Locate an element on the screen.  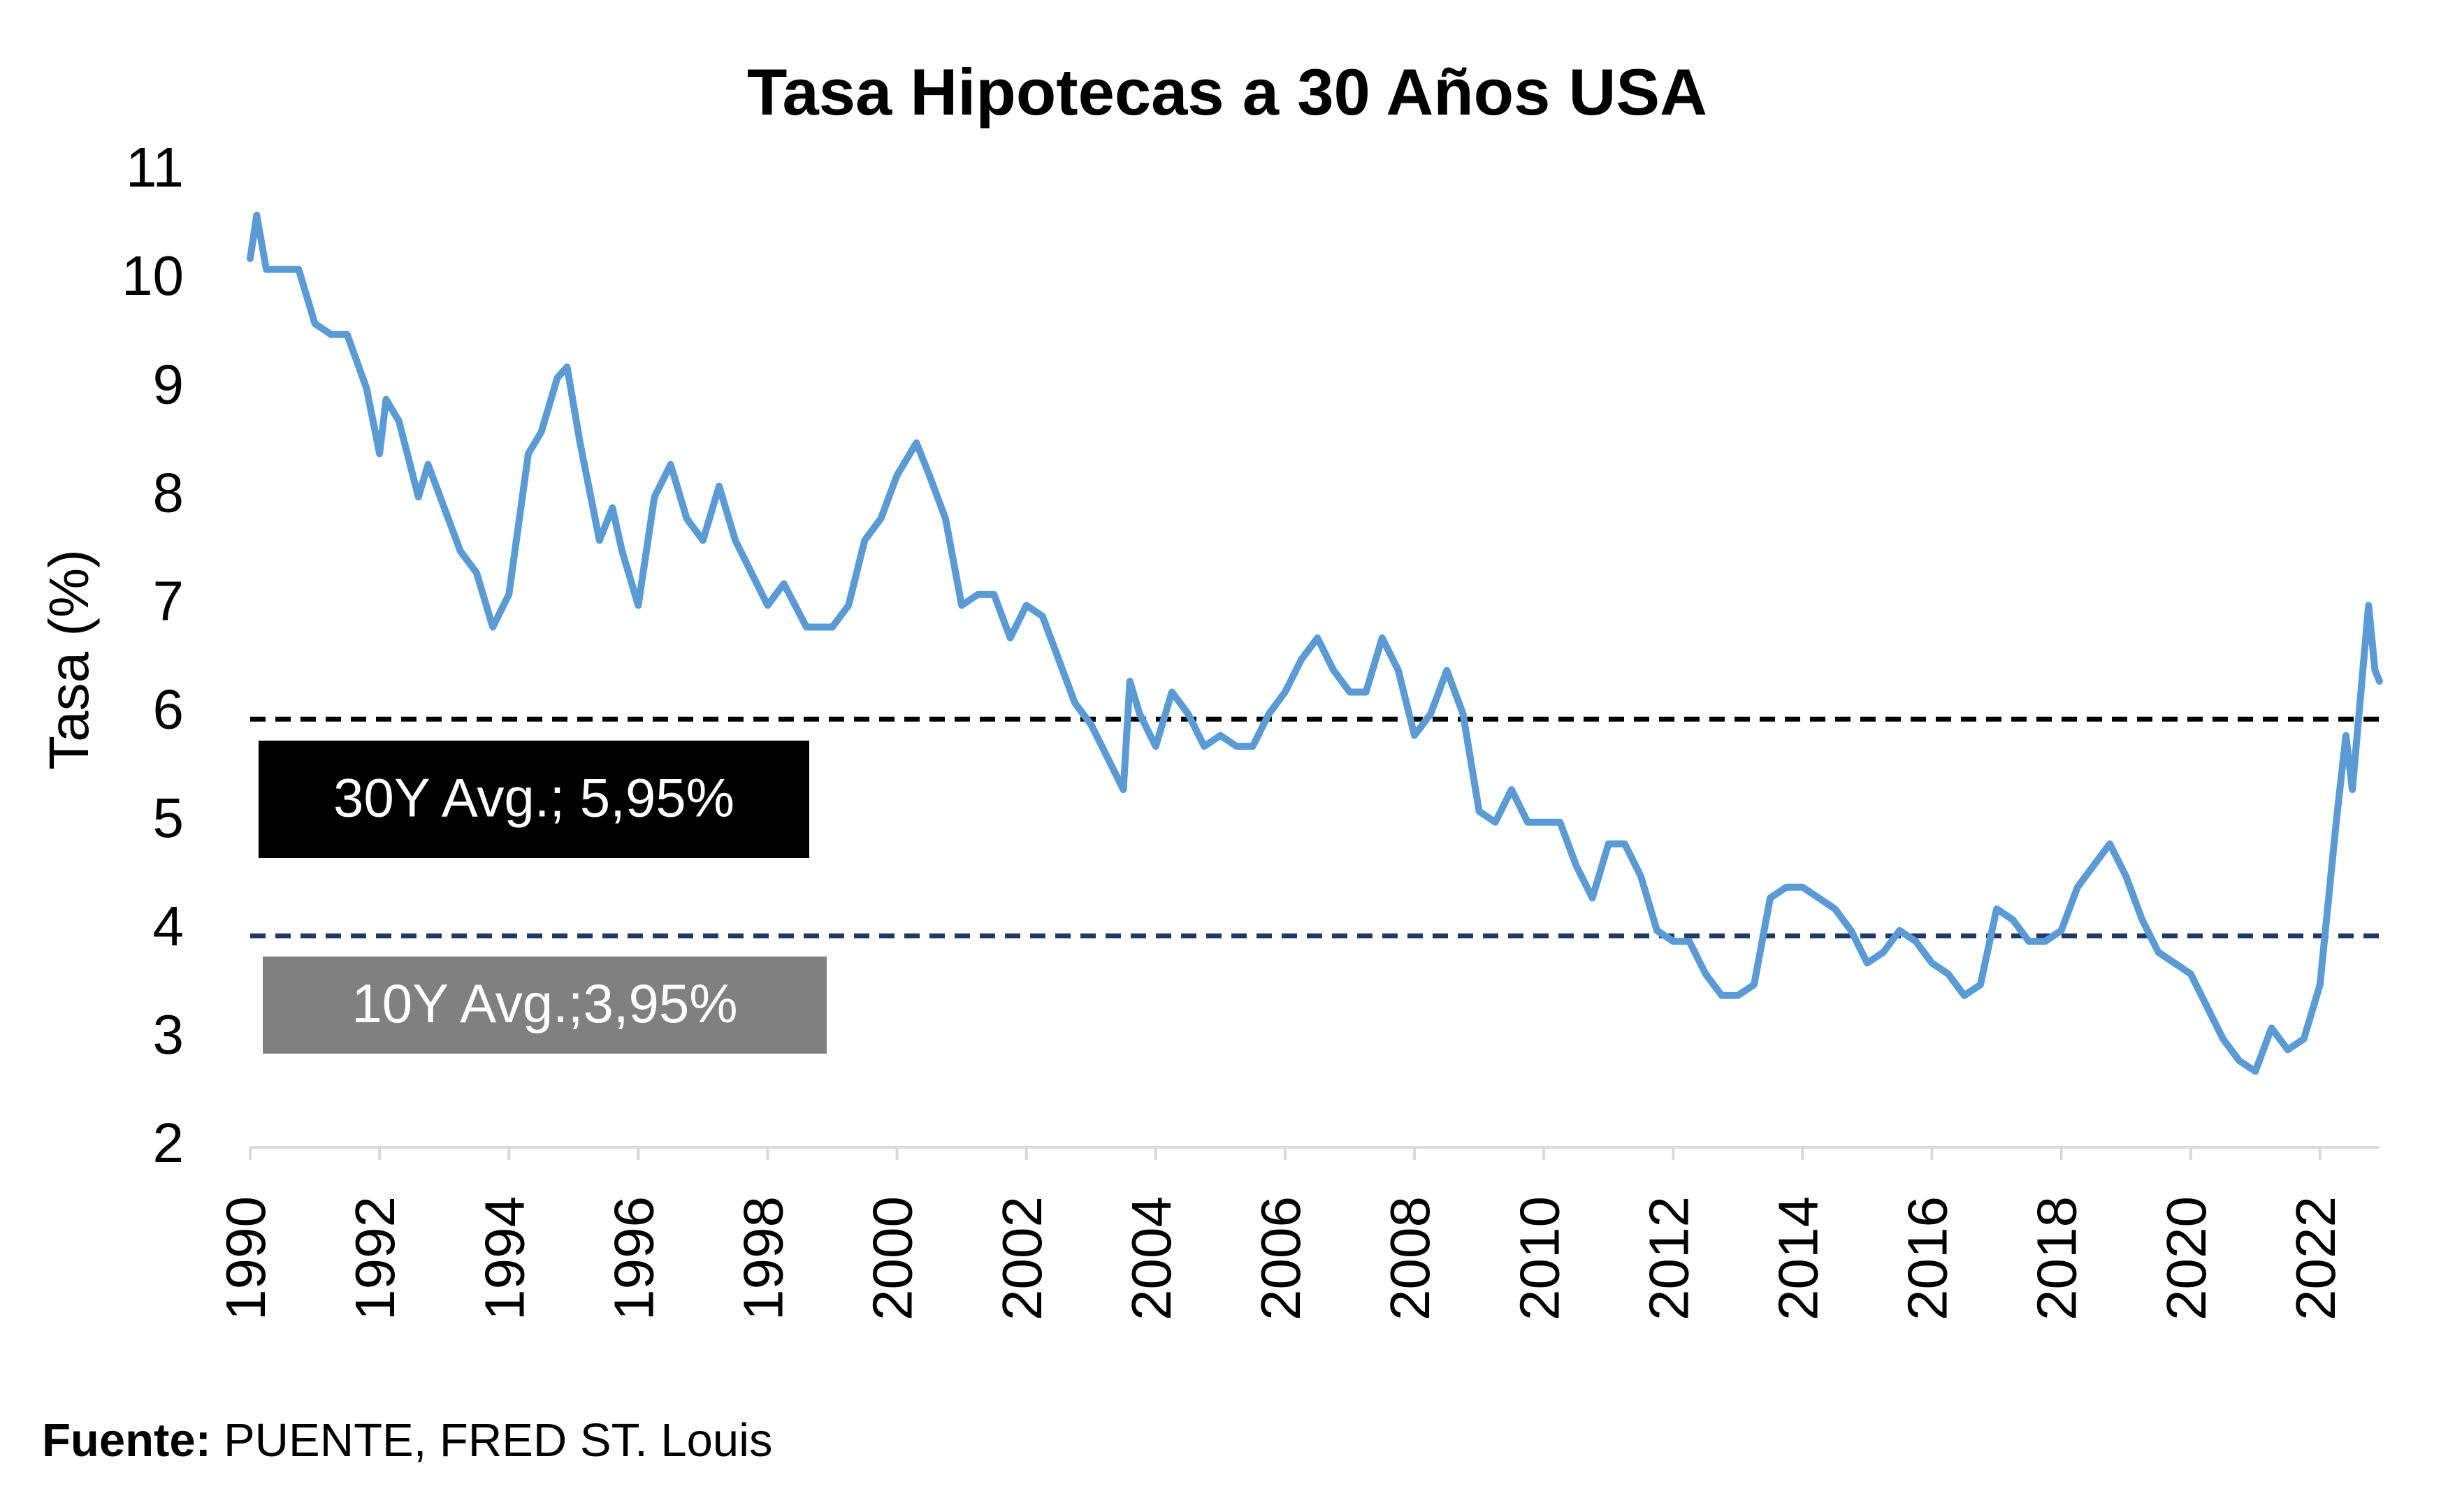
y-tick-label: 8 is located at coordinates (168, 492).